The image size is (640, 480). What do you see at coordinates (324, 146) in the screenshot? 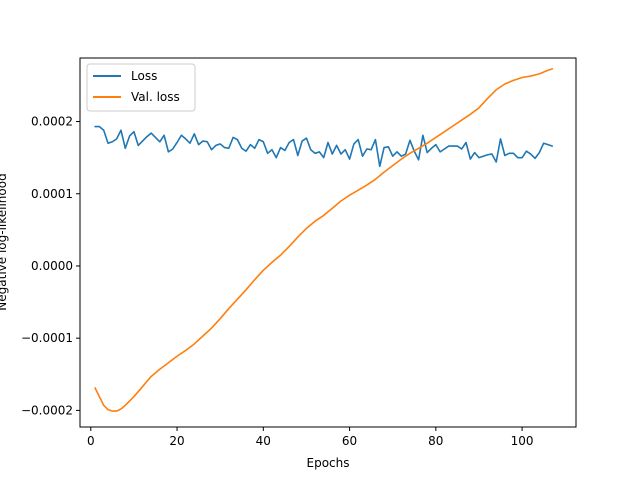
I see `series-line-loss` at bounding box center [324, 146].